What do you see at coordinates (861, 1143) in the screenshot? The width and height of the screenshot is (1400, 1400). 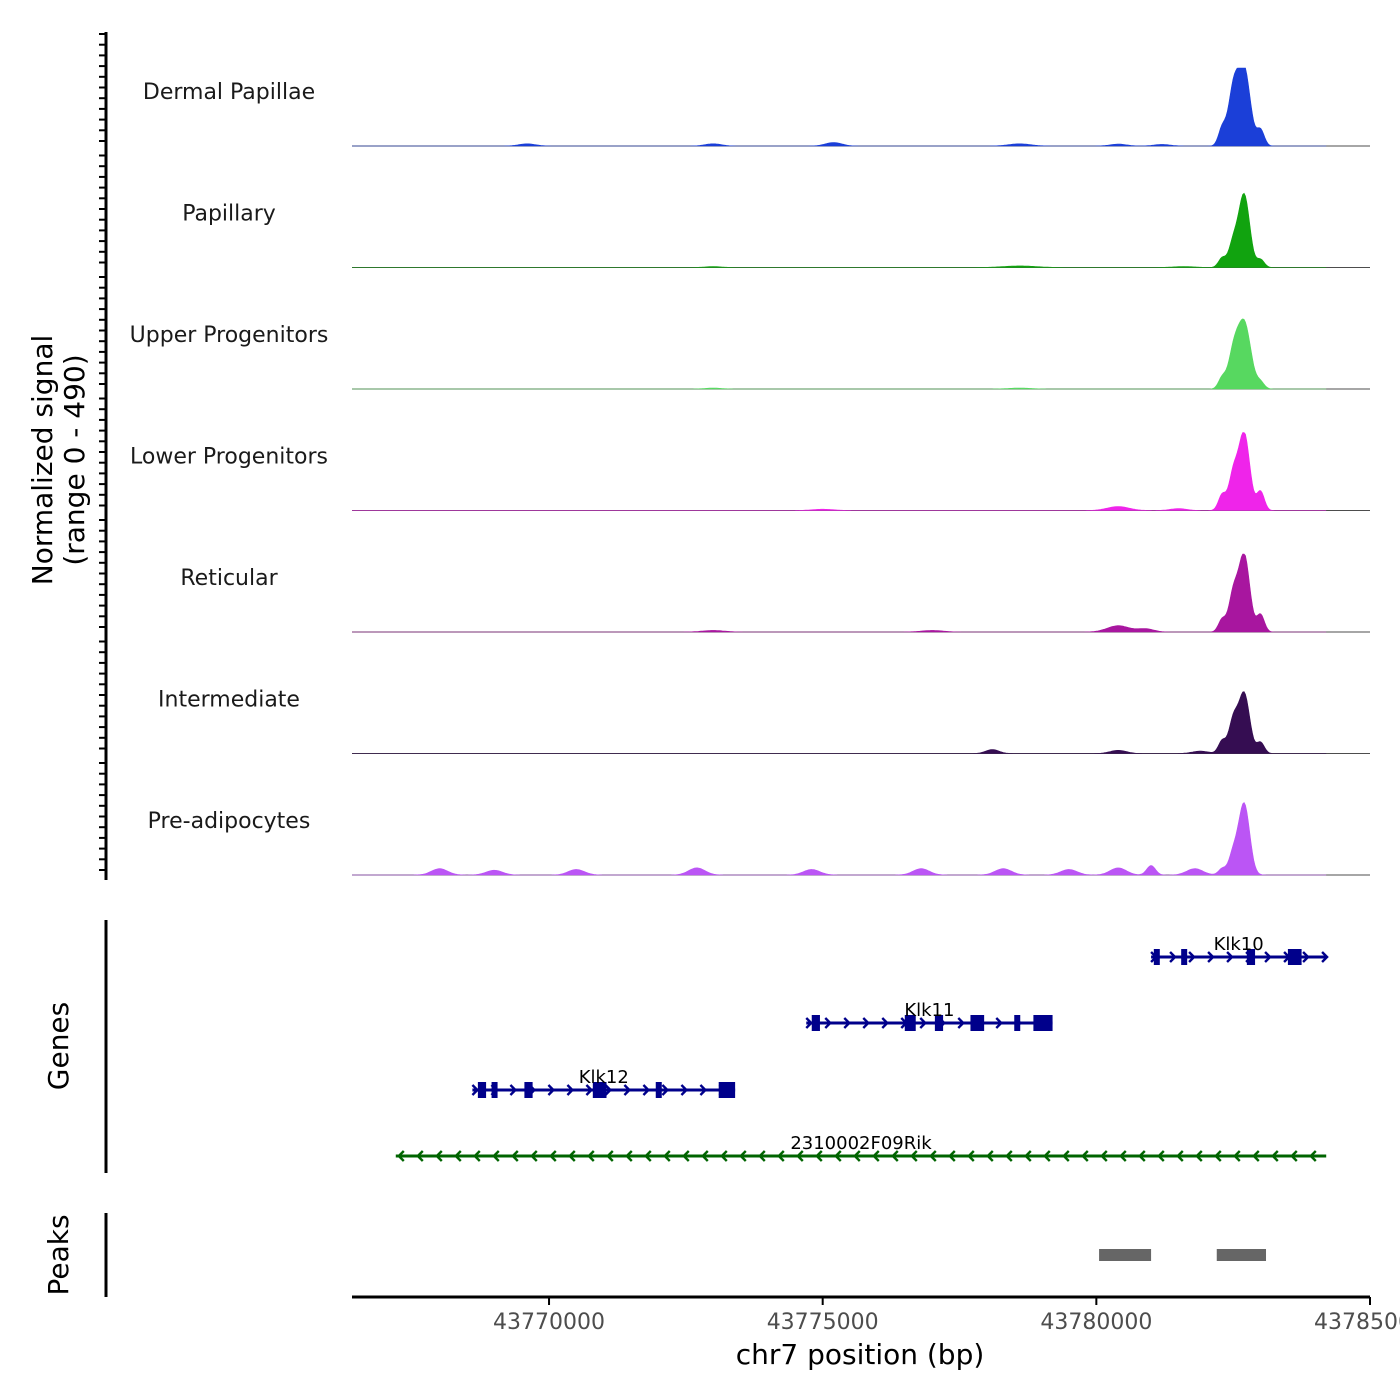 I see `gene-label: 2310002F09Rik` at bounding box center [861, 1143].